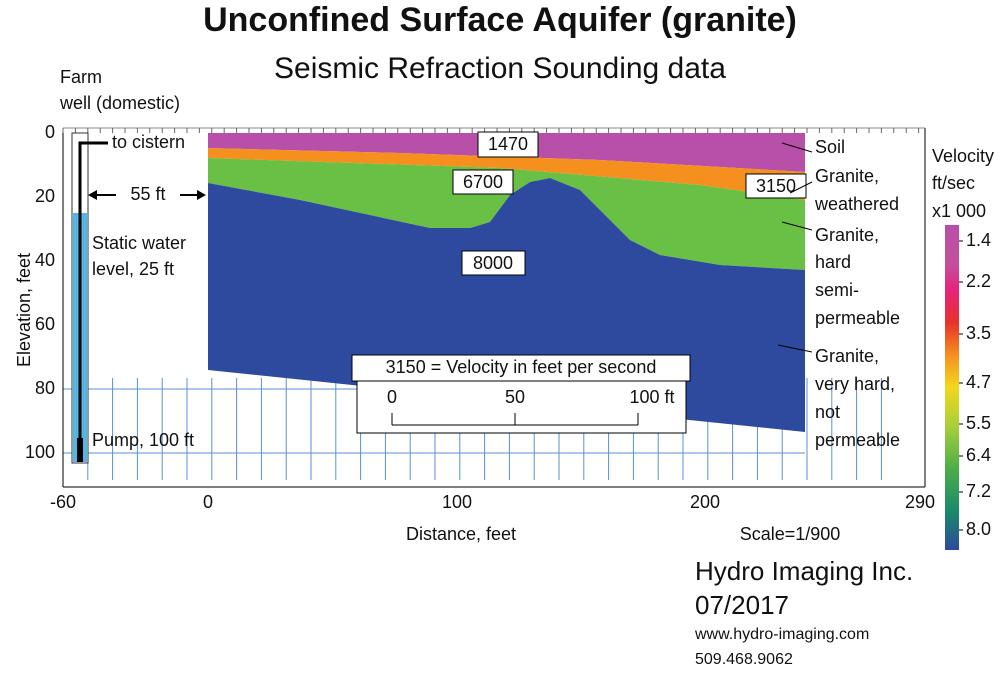  Describe the element at coordinates (781, 634) in the screenshot. I see `website: www.hydro-imaging.com` at that location.